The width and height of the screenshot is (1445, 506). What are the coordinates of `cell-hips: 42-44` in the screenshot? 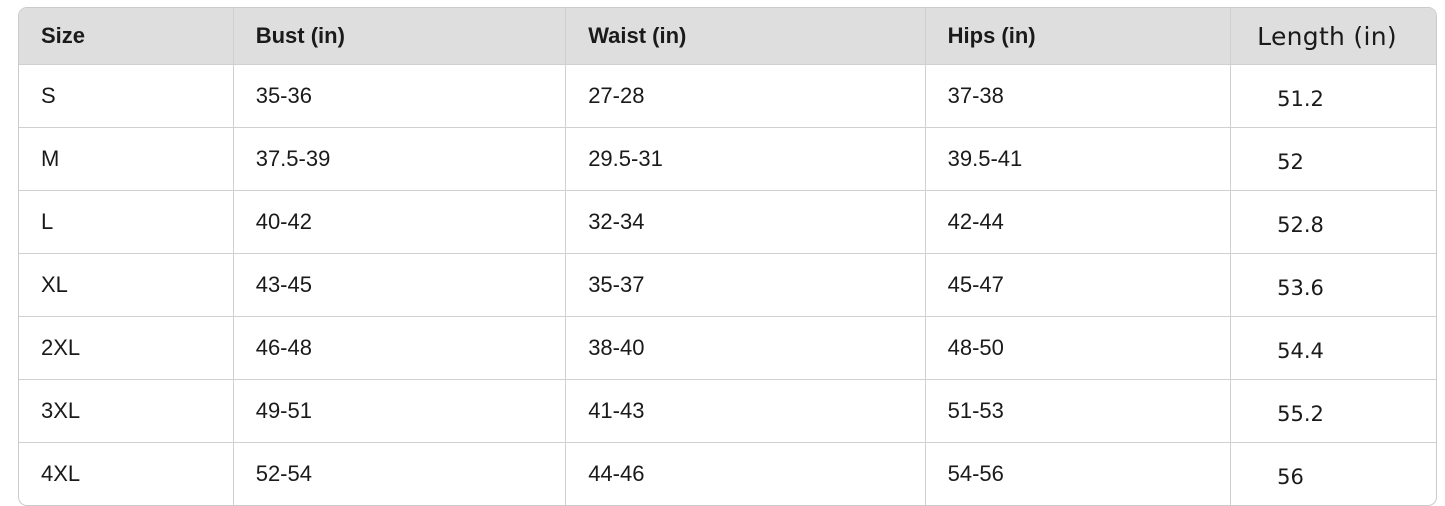 It's located at (1078, 222).